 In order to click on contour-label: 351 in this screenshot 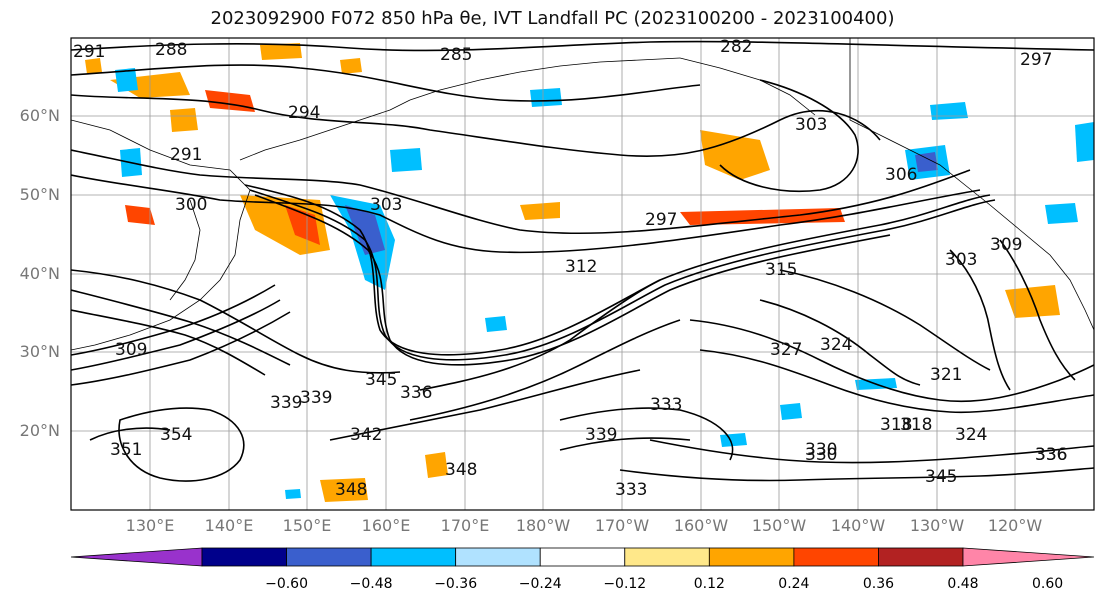, I will do `click(126, 450)`.